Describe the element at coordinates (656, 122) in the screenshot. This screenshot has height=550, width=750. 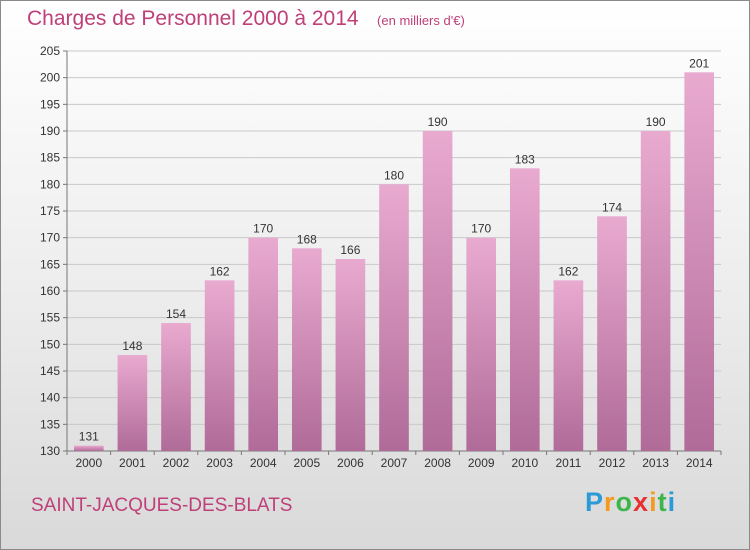
I see `value-label-2013: 190` at that location.